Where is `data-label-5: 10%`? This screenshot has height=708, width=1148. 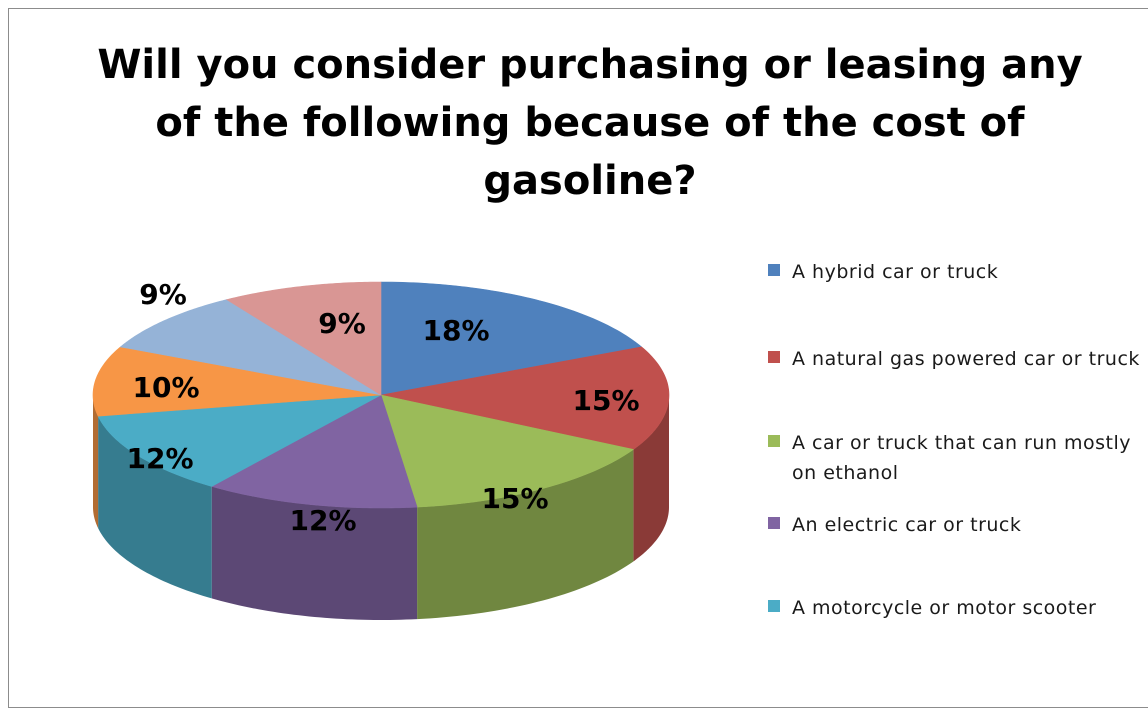 data-label-5: 10% is located at coordinates (165, 387).